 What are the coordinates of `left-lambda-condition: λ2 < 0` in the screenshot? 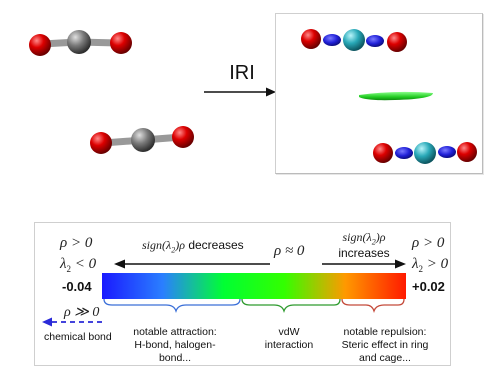 It's located at (78, 265).